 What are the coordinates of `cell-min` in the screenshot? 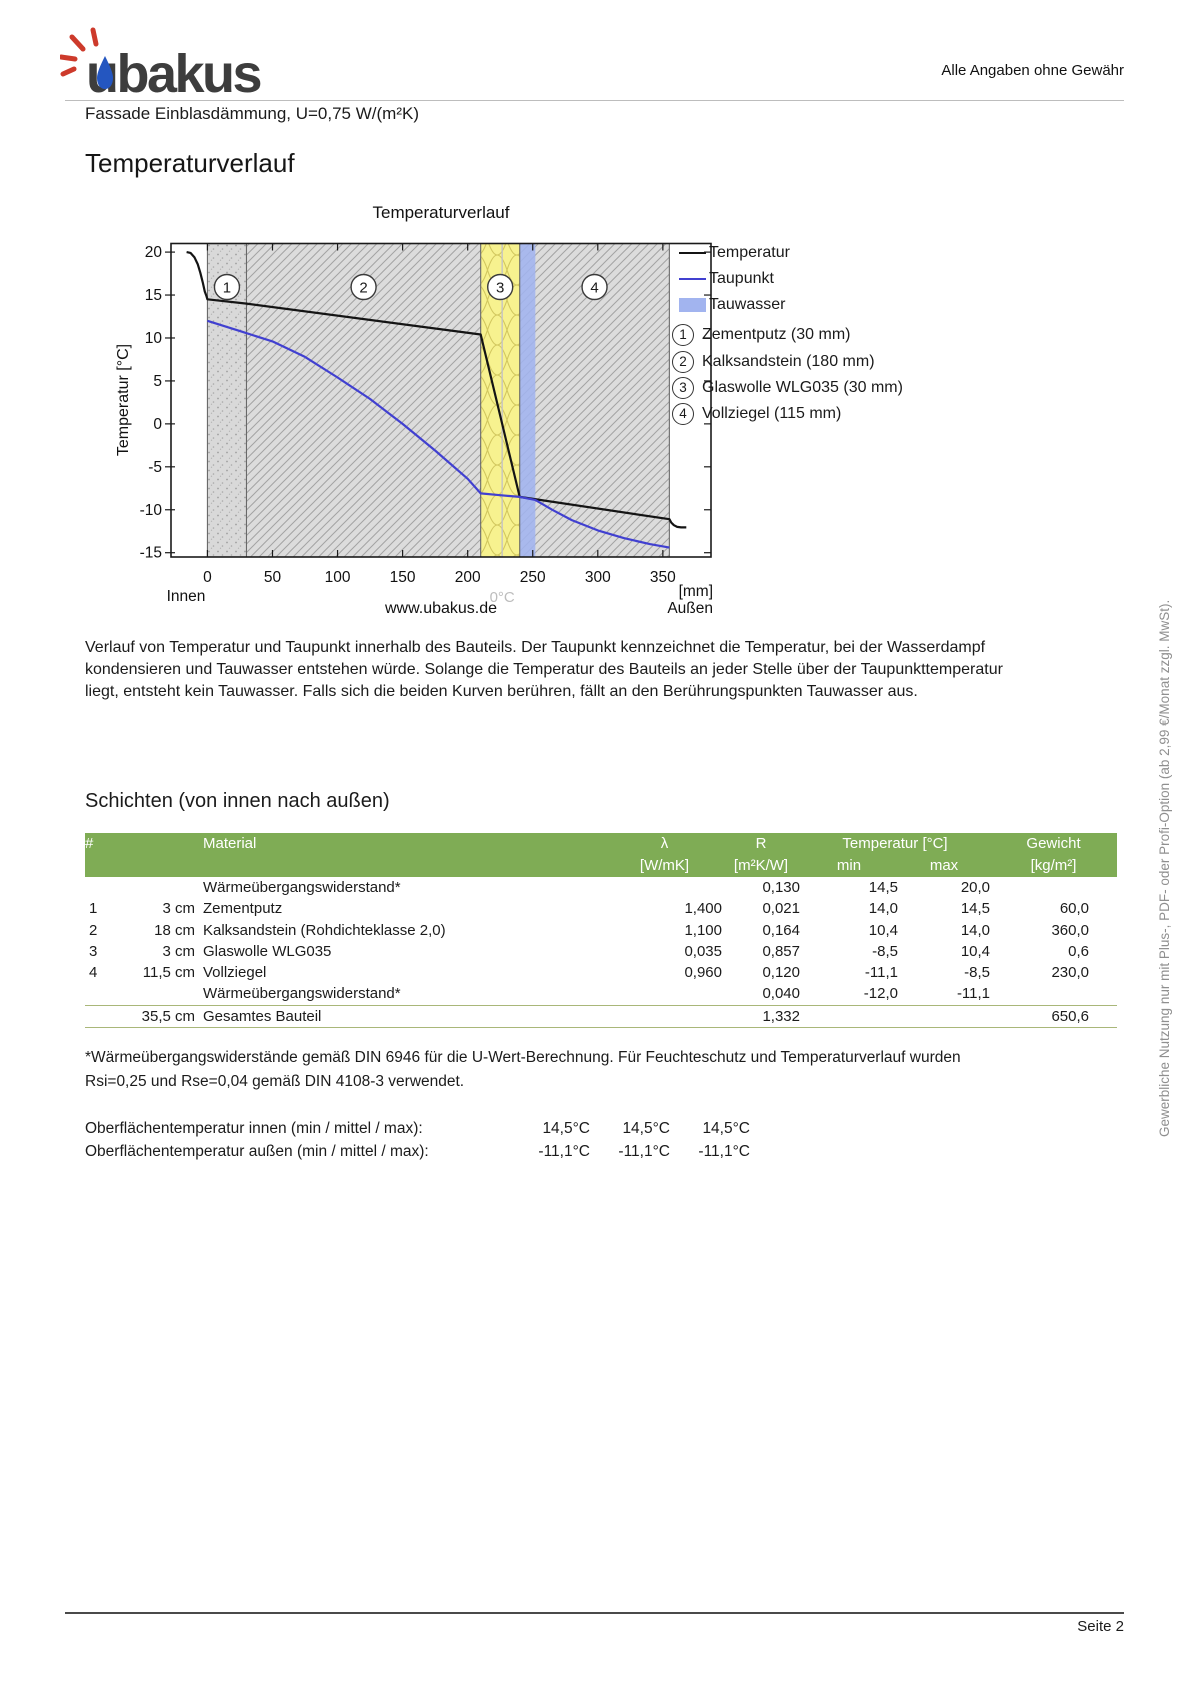 It's located at (849, 1016).